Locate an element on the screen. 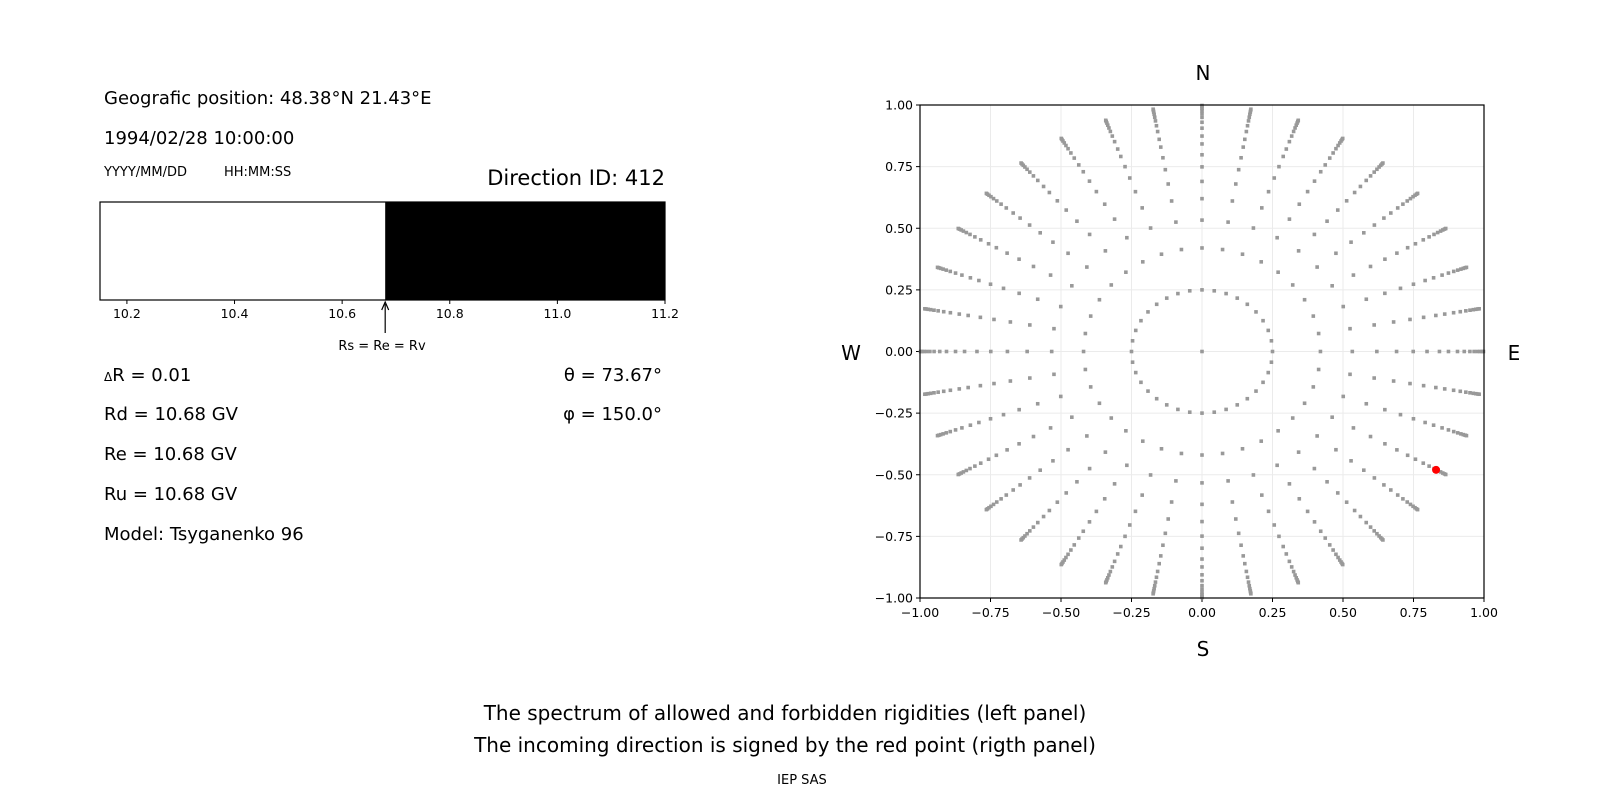 This screenshot has width=1600, height=800. x-tick-label: −1.00 is located at coordinates (920, 612).